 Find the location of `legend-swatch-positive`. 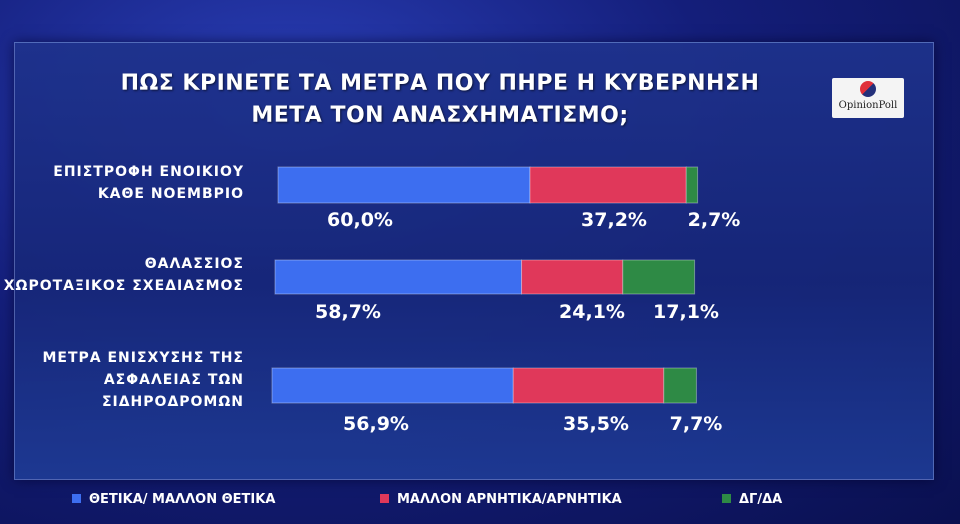

legend-swatch-positive is located at coordinates (76, 498).